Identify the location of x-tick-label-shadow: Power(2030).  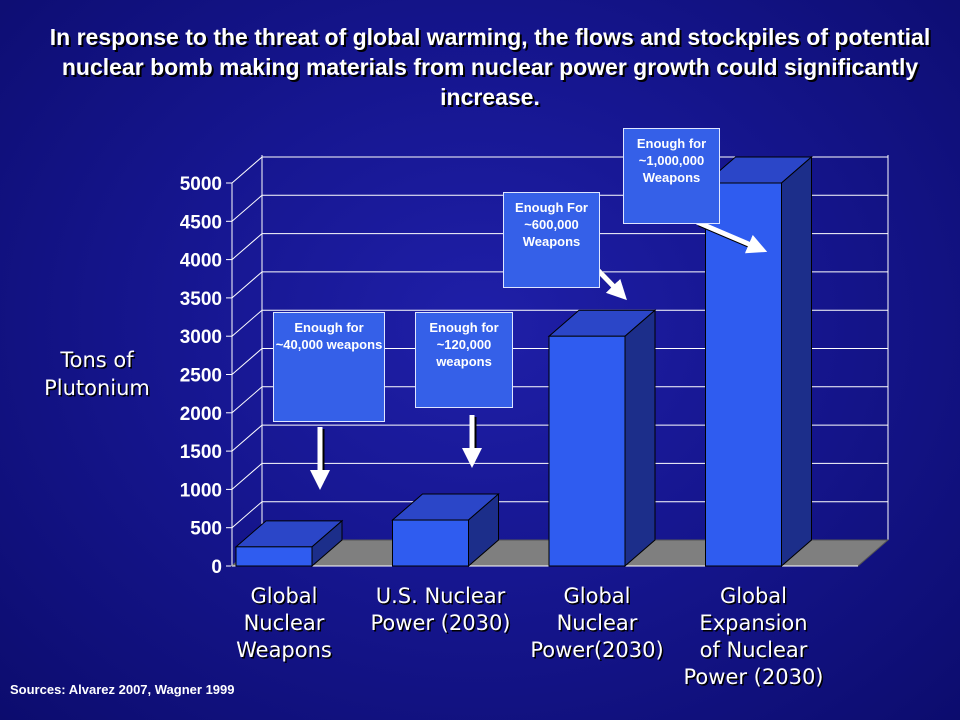
(598, 652).